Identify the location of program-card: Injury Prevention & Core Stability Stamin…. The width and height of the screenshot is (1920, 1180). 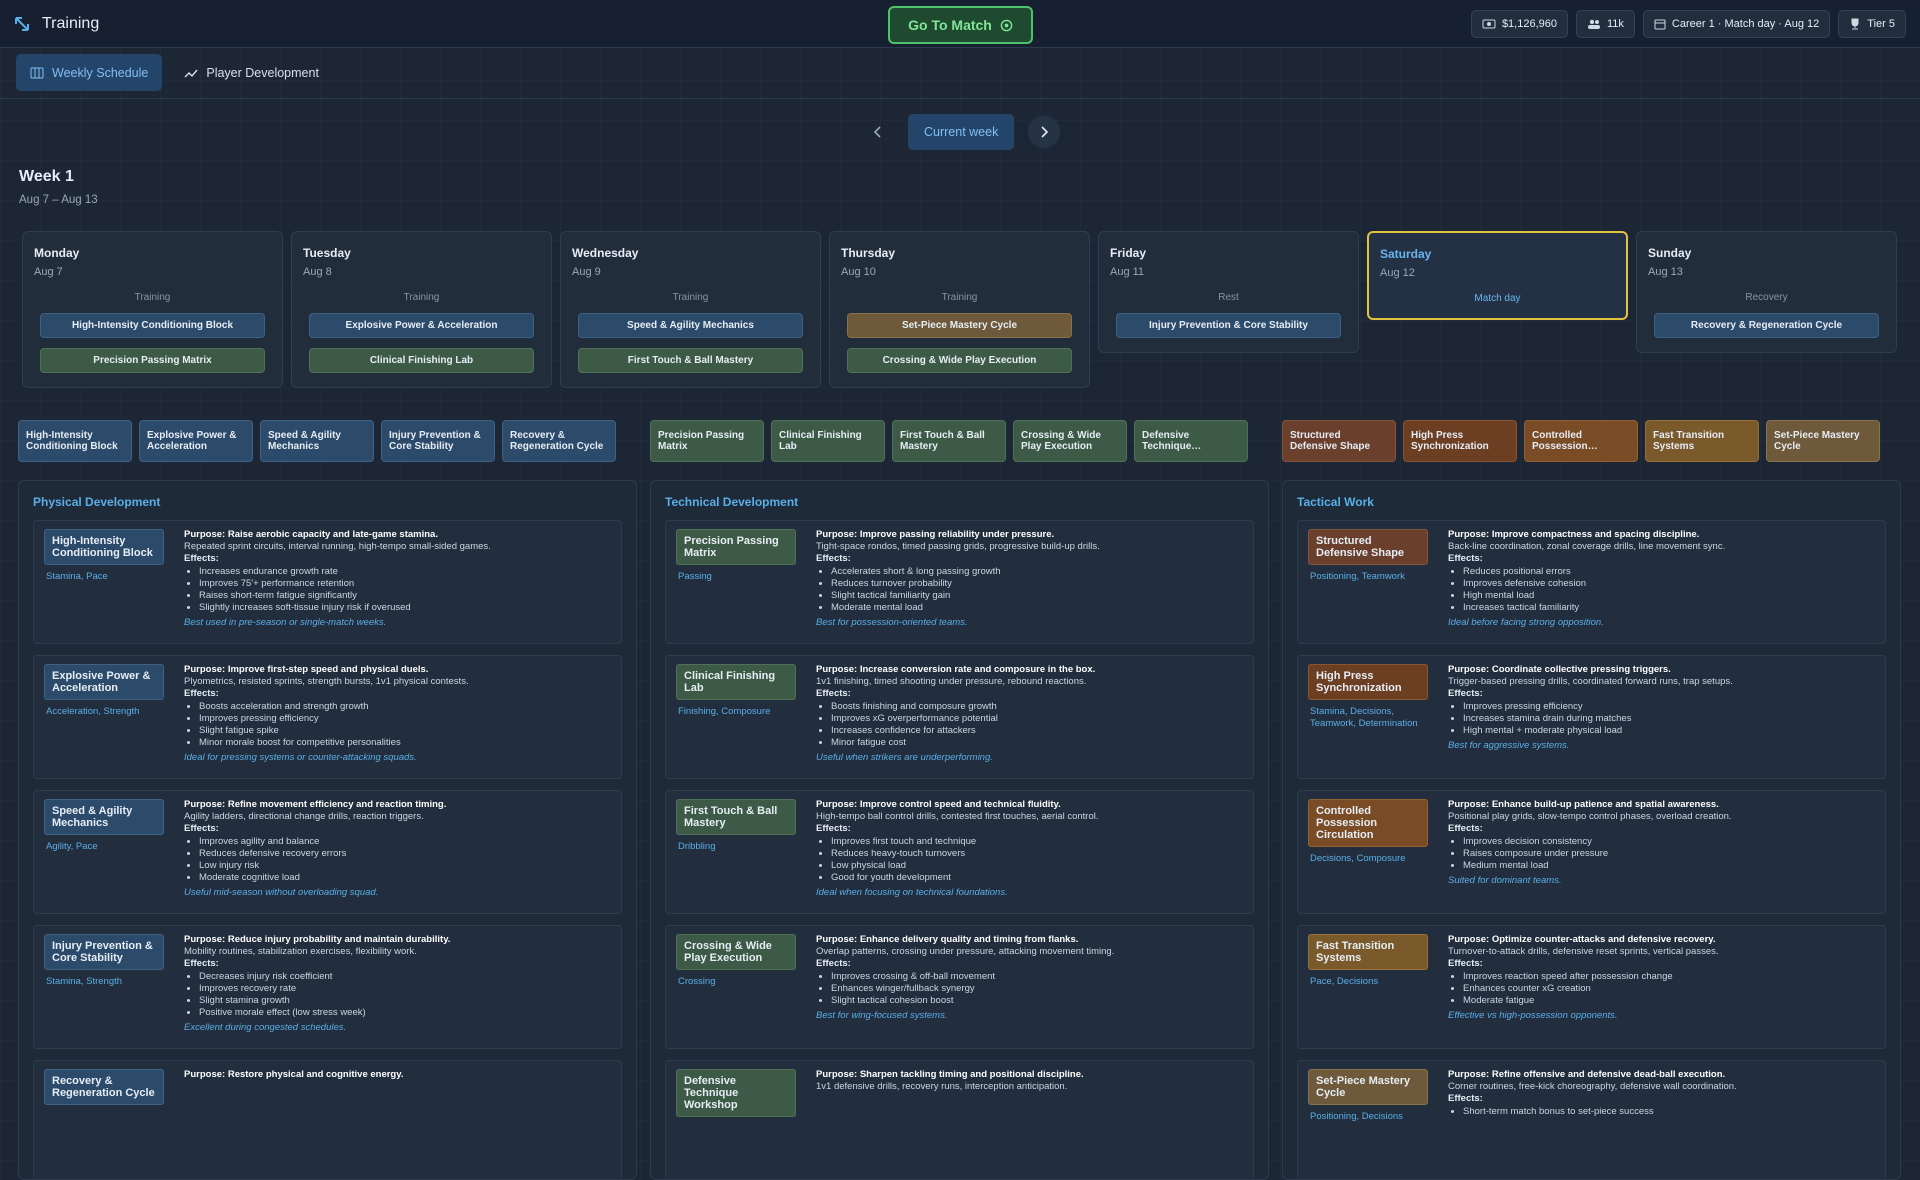
(327, 987).